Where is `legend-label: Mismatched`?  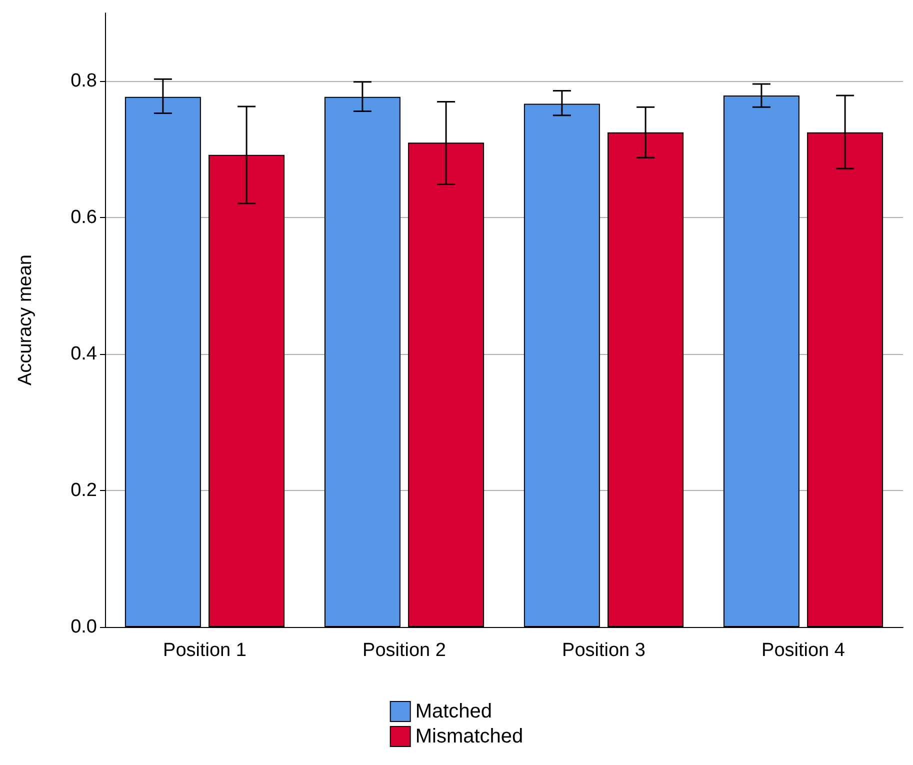 legend-label: Mismatched is located at coordinates (469, 737).